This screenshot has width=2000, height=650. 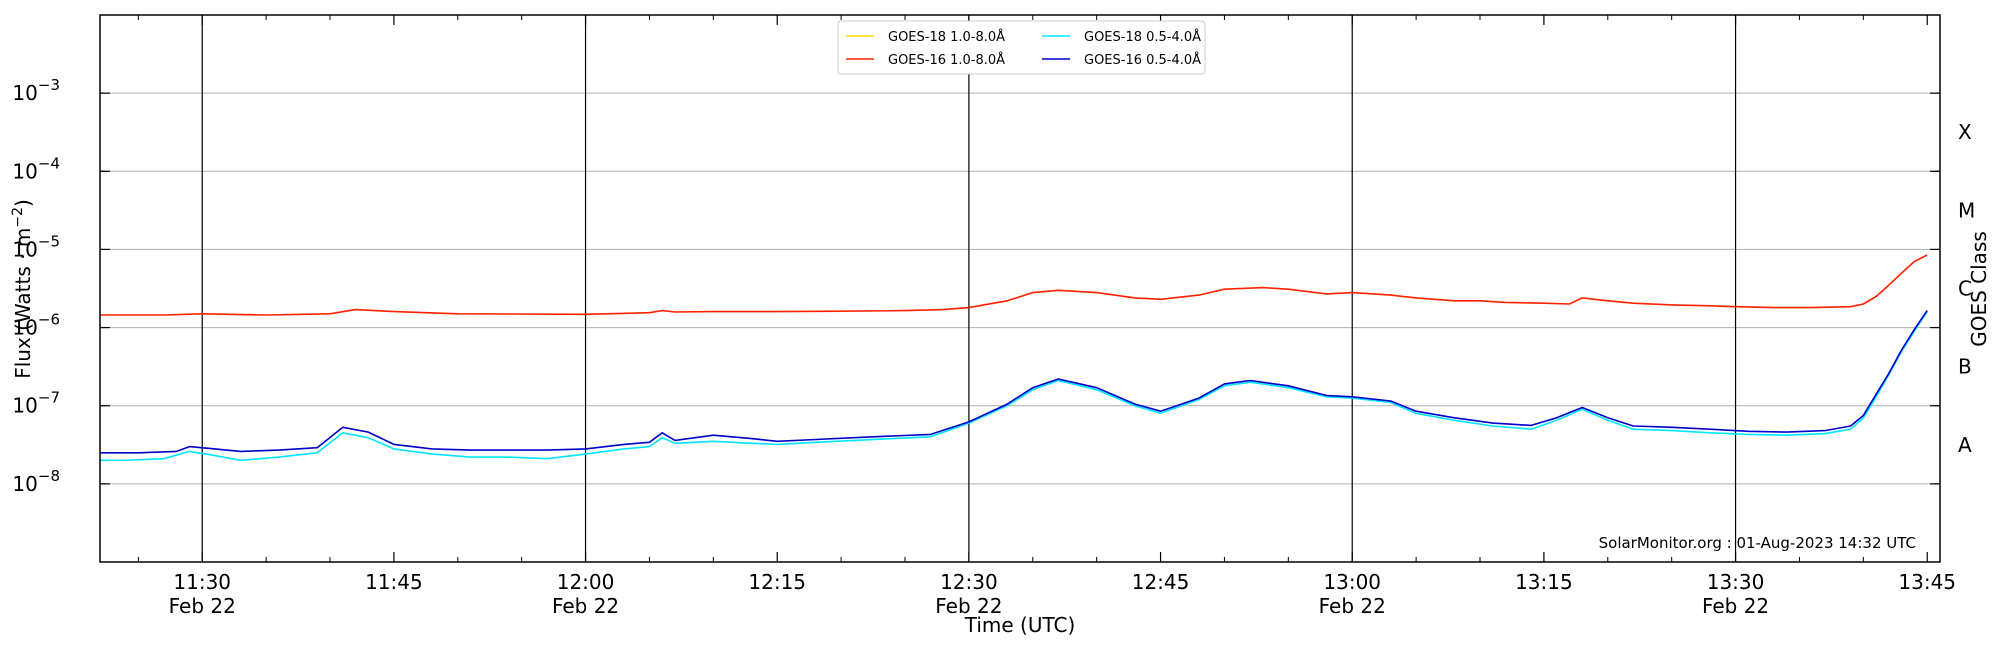 I want to click on y-tick-label: 10⁻⁶, so click(x=36, y=325).